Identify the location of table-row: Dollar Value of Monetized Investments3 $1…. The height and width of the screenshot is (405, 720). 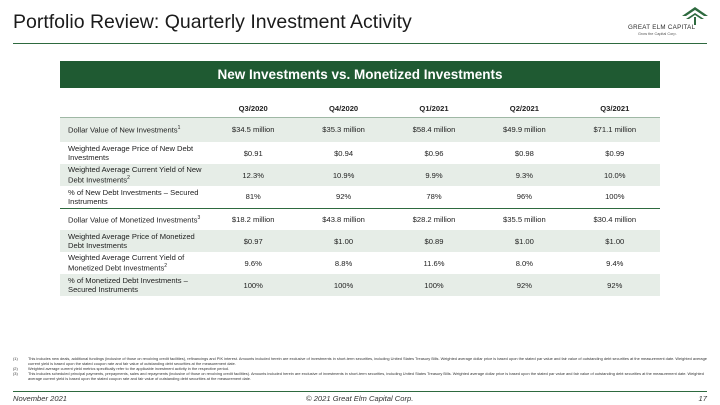
(360, 218).